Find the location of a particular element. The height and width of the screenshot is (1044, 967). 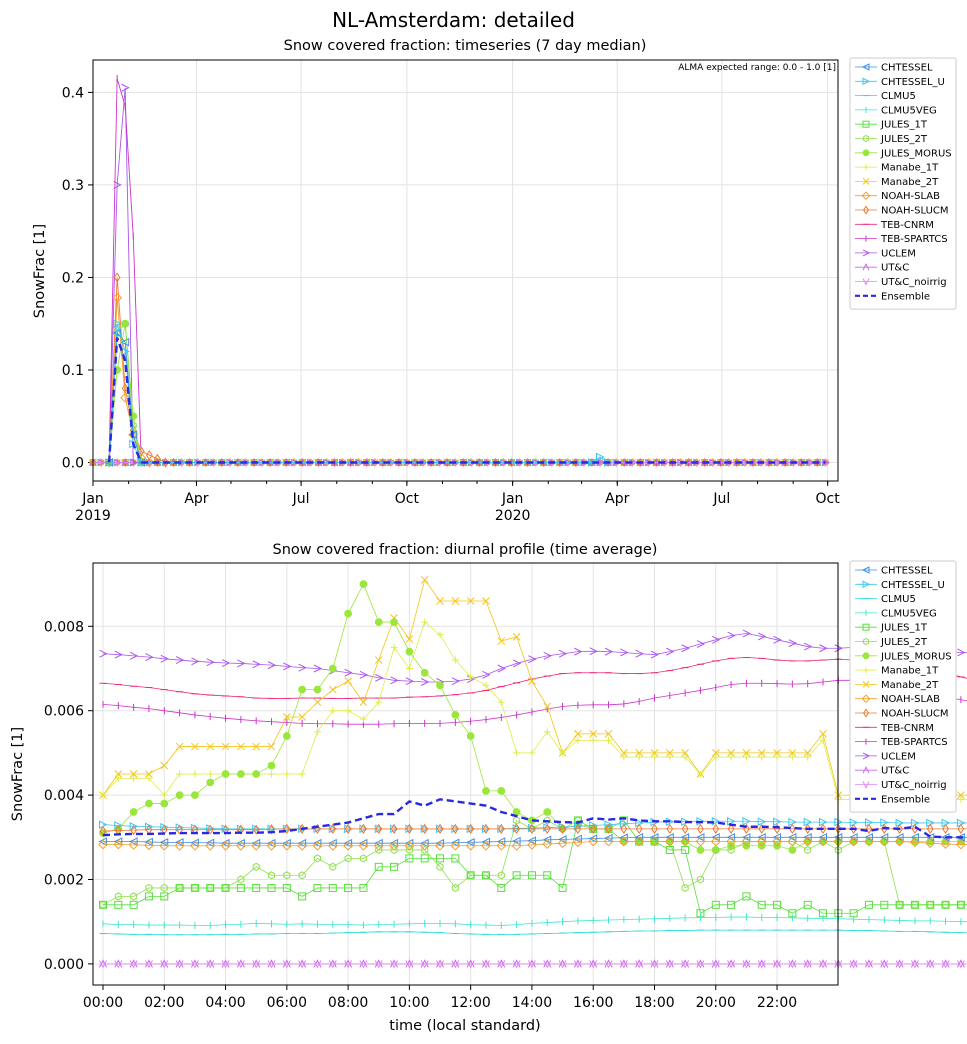

y-tick-label: 0.2 is located at coordinates (73, 278).